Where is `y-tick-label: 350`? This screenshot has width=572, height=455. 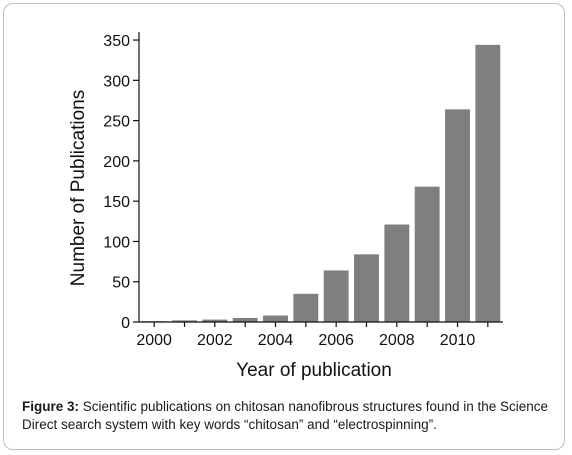 y-tick-label: 350 is located at coordinates (116, 41).